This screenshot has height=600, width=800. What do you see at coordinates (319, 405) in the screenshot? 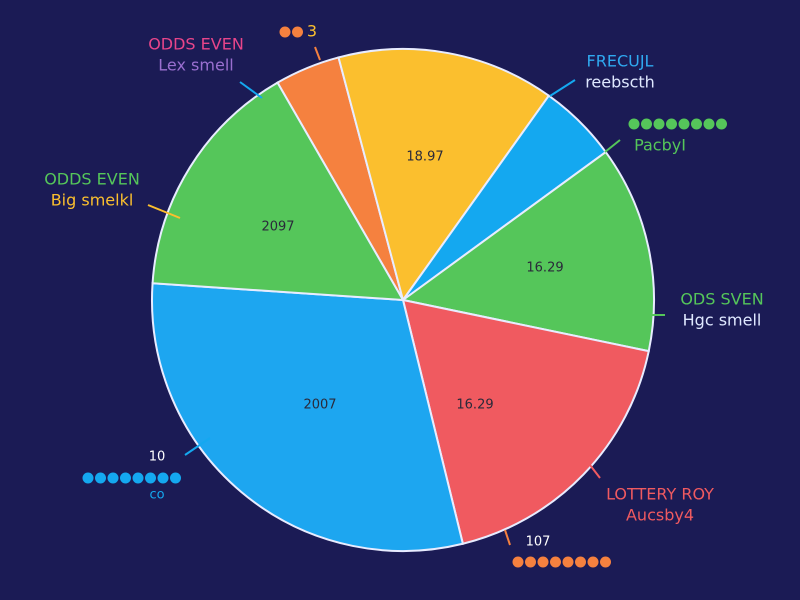
I see `slice-label: 2007` at bounding box center [319, 405].